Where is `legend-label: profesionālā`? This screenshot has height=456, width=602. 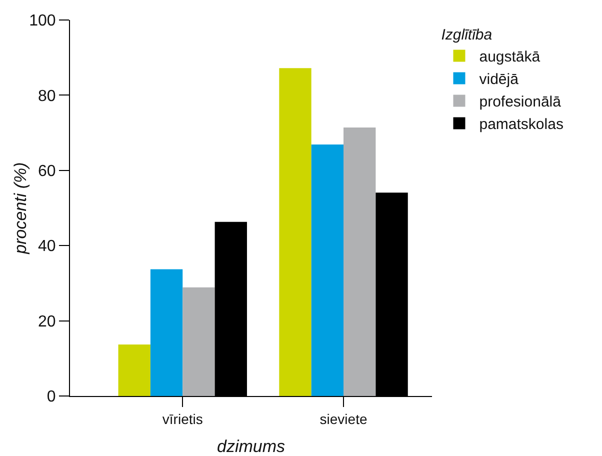
legend-label: profesionālā is located at coordinates (520, 102).